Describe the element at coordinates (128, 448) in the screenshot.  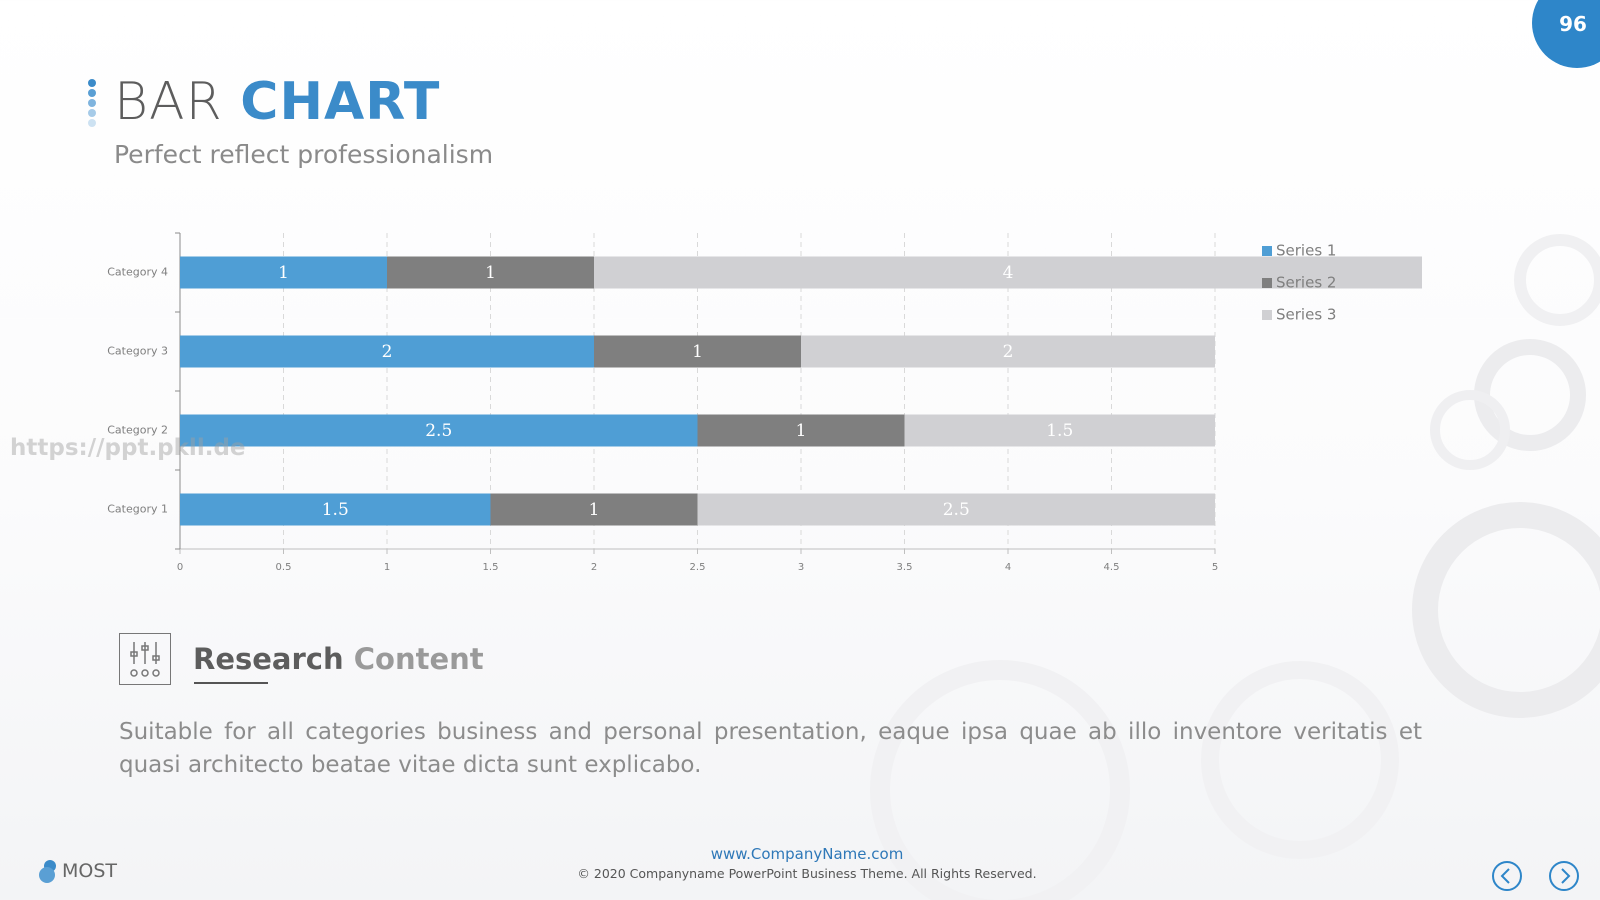
I see `watermark: https://ppt.pkll.de` at that location.